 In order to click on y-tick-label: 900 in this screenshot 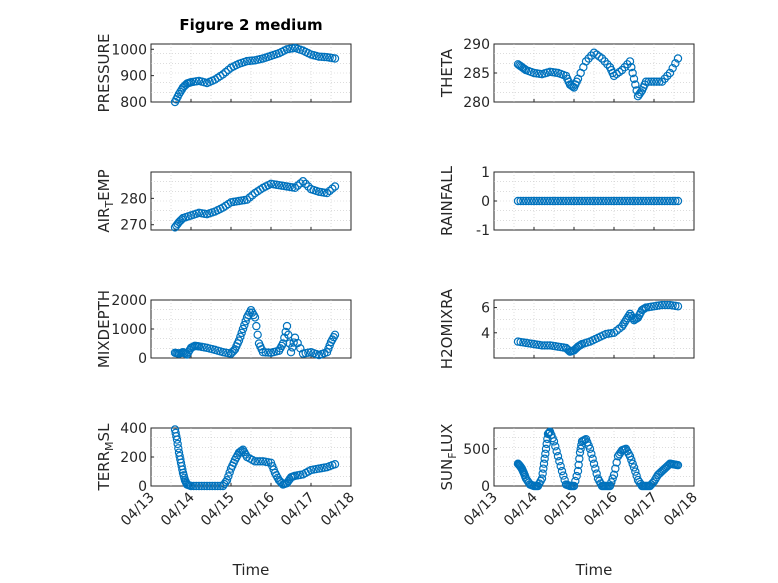, I will do `click(133, 77)`.